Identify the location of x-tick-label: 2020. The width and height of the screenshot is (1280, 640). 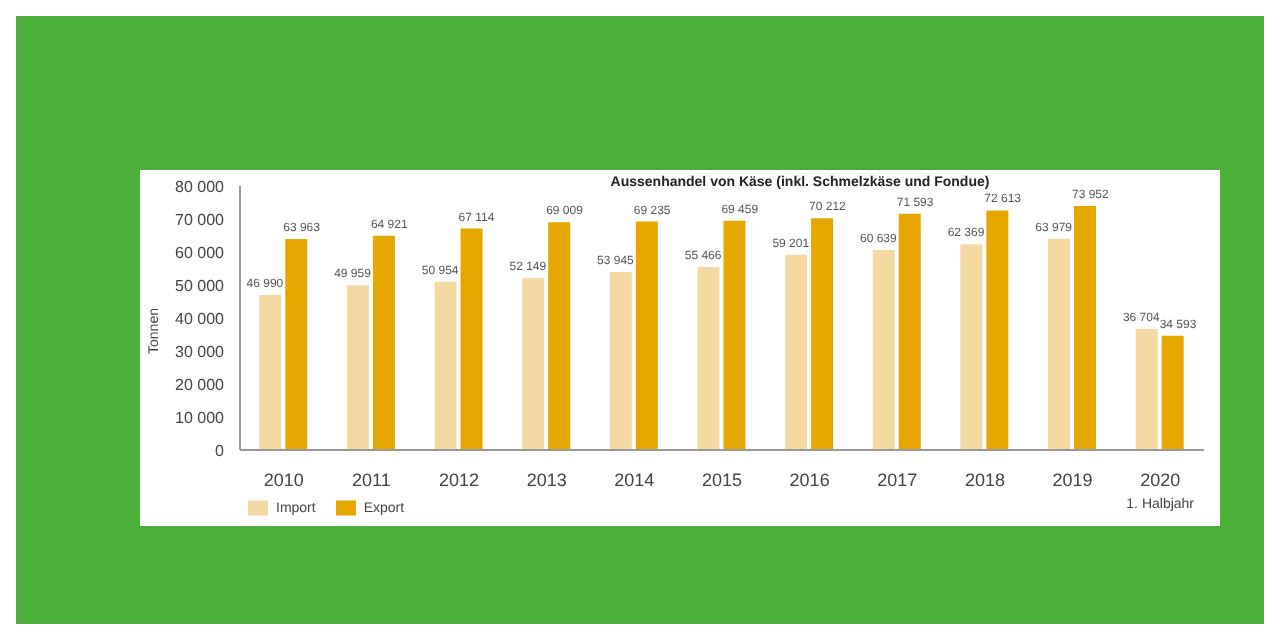
(1160, 480).